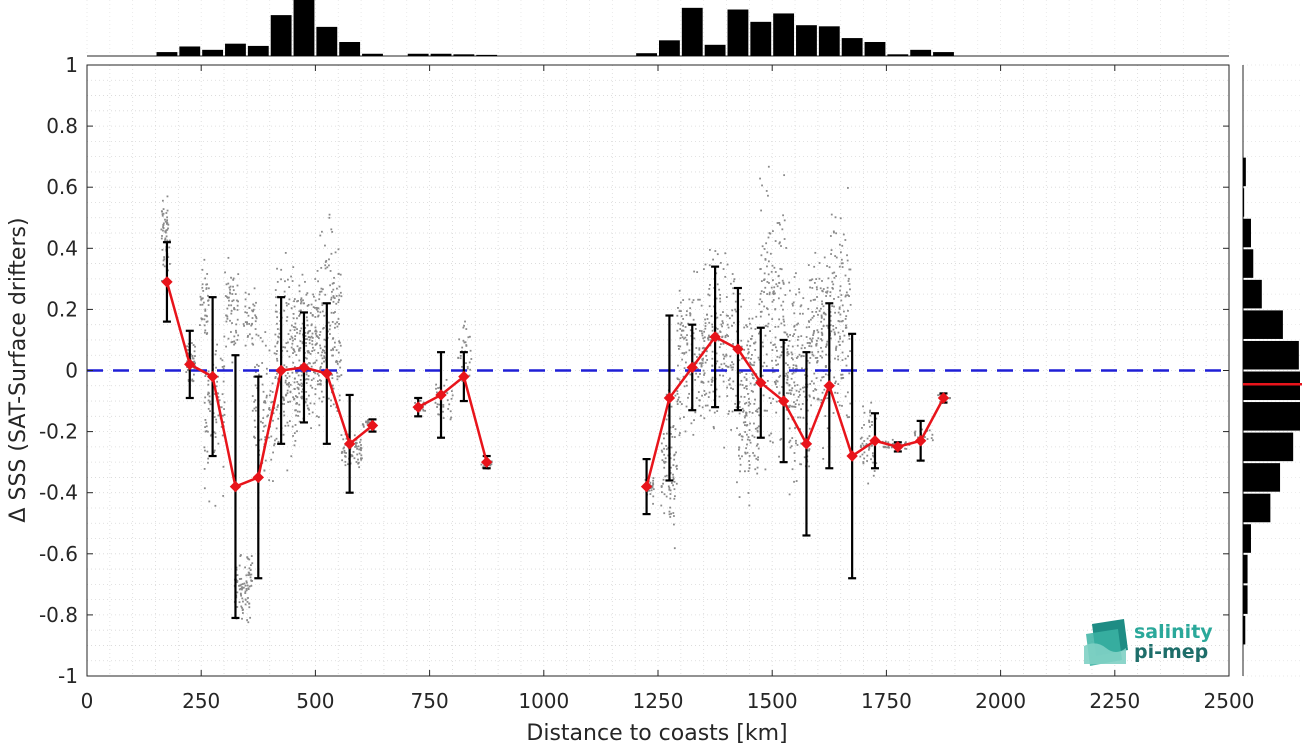 The image size is (1302, 745). I want to click on y-tick-label: 0.4, so click(62, 248).